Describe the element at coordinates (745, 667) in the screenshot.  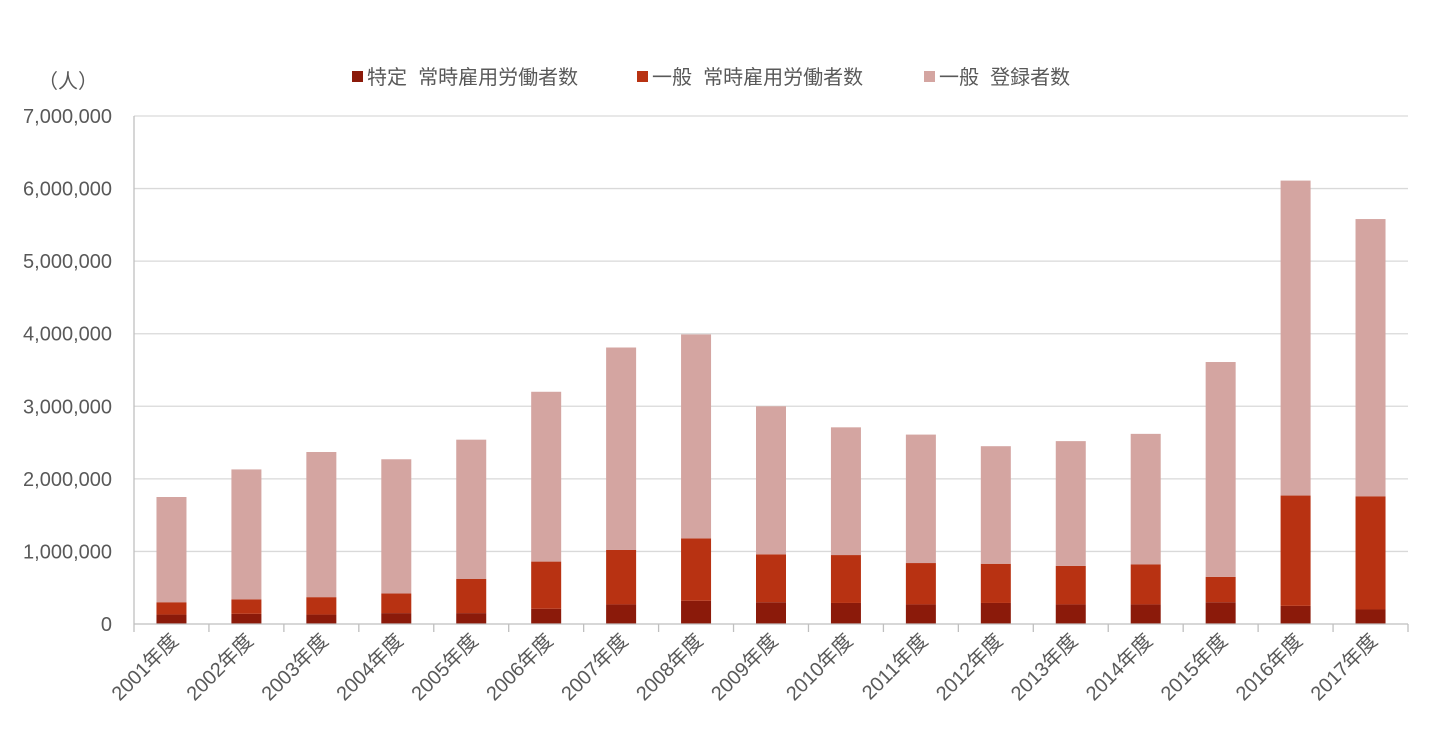
I see `x-tick-label: 2009年度` at that location.